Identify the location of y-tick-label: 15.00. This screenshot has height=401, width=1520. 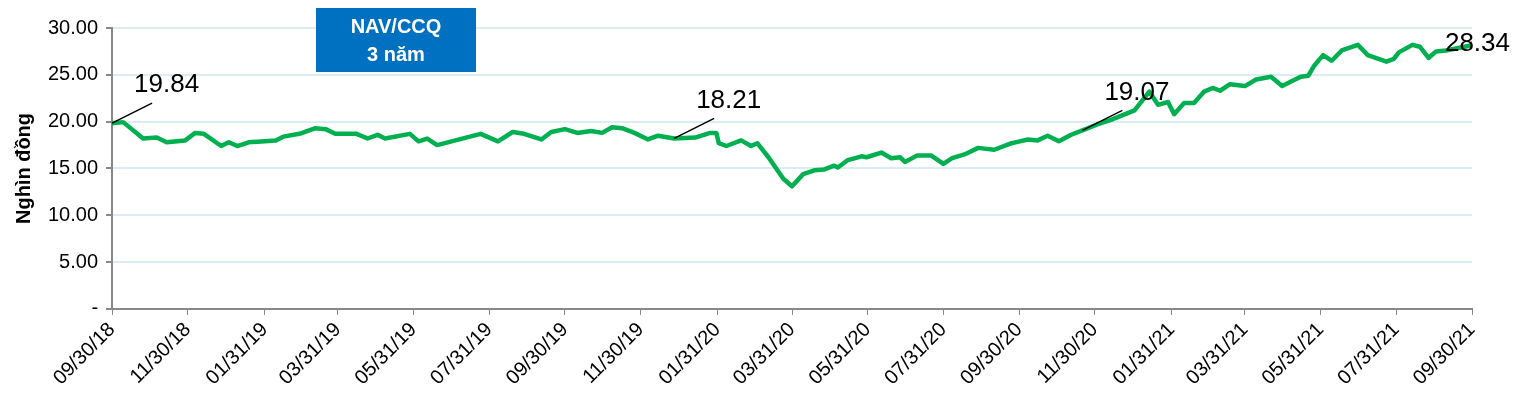
(73, 167).